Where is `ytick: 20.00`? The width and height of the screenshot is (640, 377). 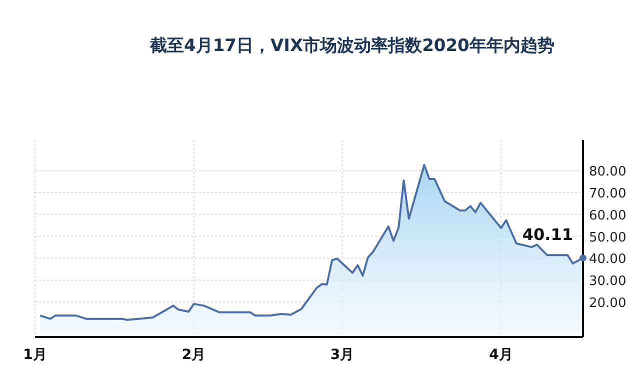
ytick: 20.00 is located at coordinates (607, 303).